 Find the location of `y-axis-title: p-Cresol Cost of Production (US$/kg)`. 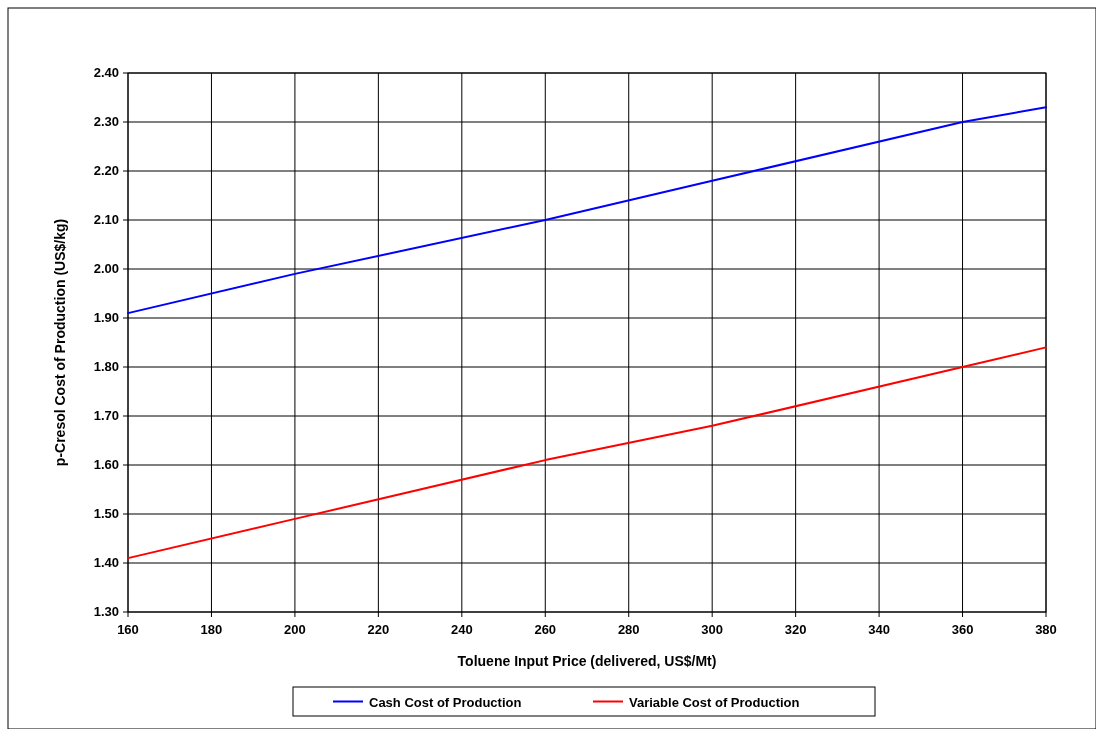

y-axis-title: p-Cresol Cost of Production (US$/kg) is located at coordinates (60, 342).